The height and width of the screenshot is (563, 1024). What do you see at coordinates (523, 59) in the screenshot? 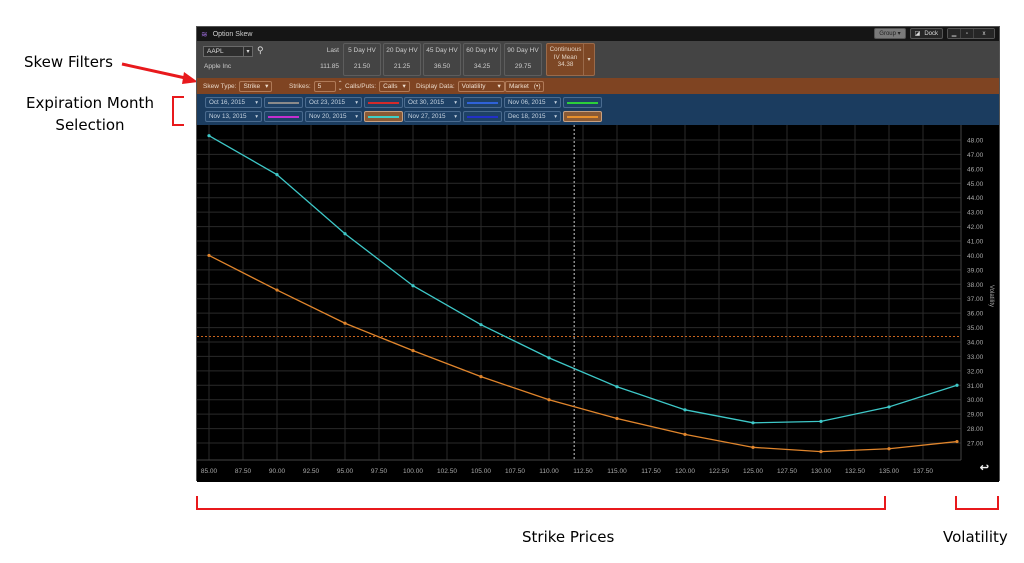
I see `hv-90day: 90 Day HV 29.75` at bounding box center [523, 59].